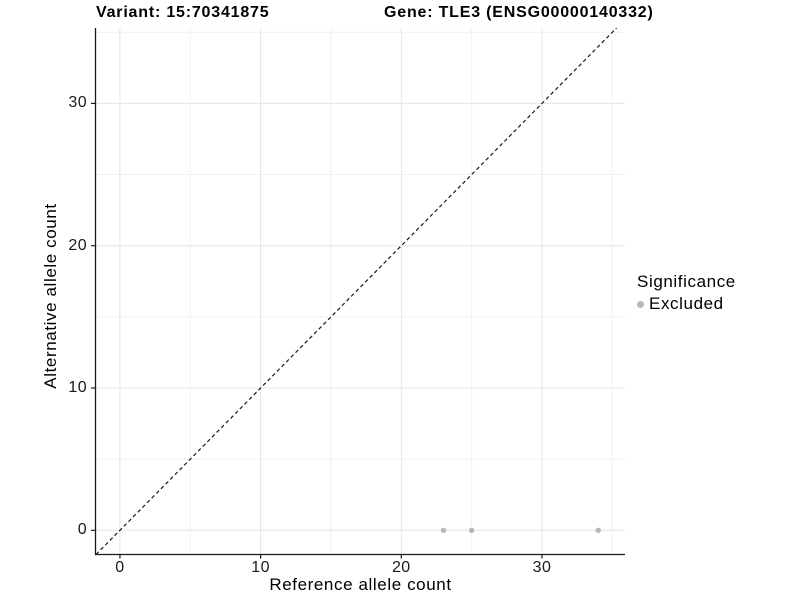 The image size is (800, 600). What do you see at coordinates (50, 296) in the screenshot?
I see `y-axis-title: Alternative allele count` at bounding box center [50, 296].